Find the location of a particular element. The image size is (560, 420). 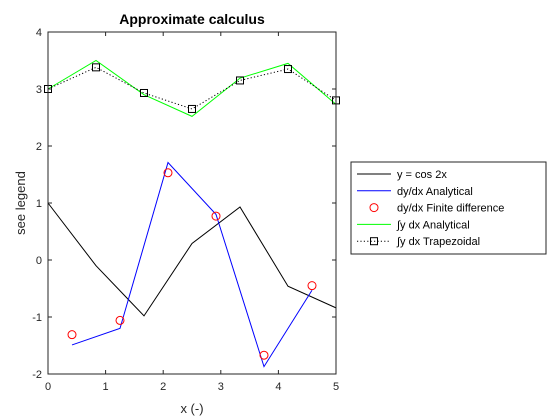

x-tick-label: 0 is located at coordinates (48, 387).